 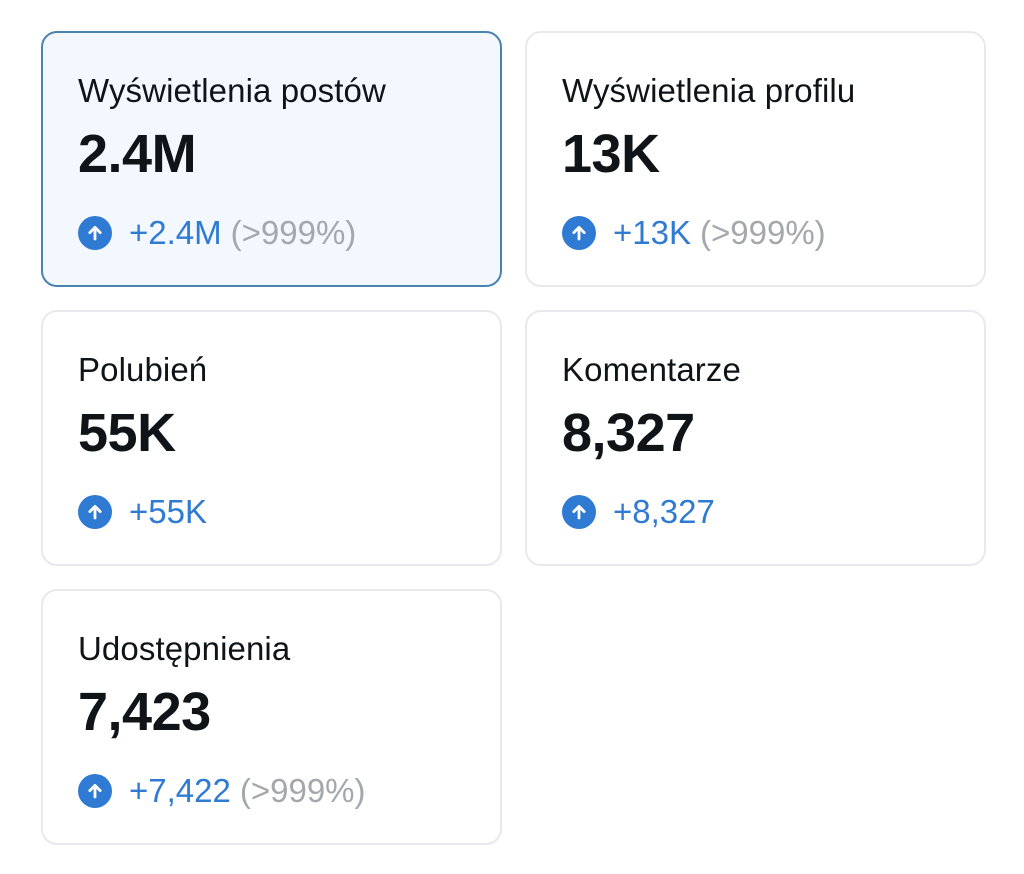 What do you see at coordinates (232, 90) in the screenshot?
I see `stat-title: Wyświetlenia postów` at bounding box center [232, 90].